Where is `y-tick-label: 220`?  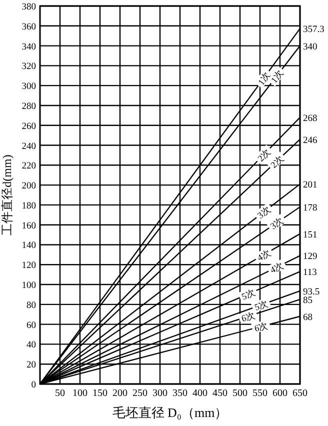 y-tick-label: 220 is located at coordinates (29, 167).